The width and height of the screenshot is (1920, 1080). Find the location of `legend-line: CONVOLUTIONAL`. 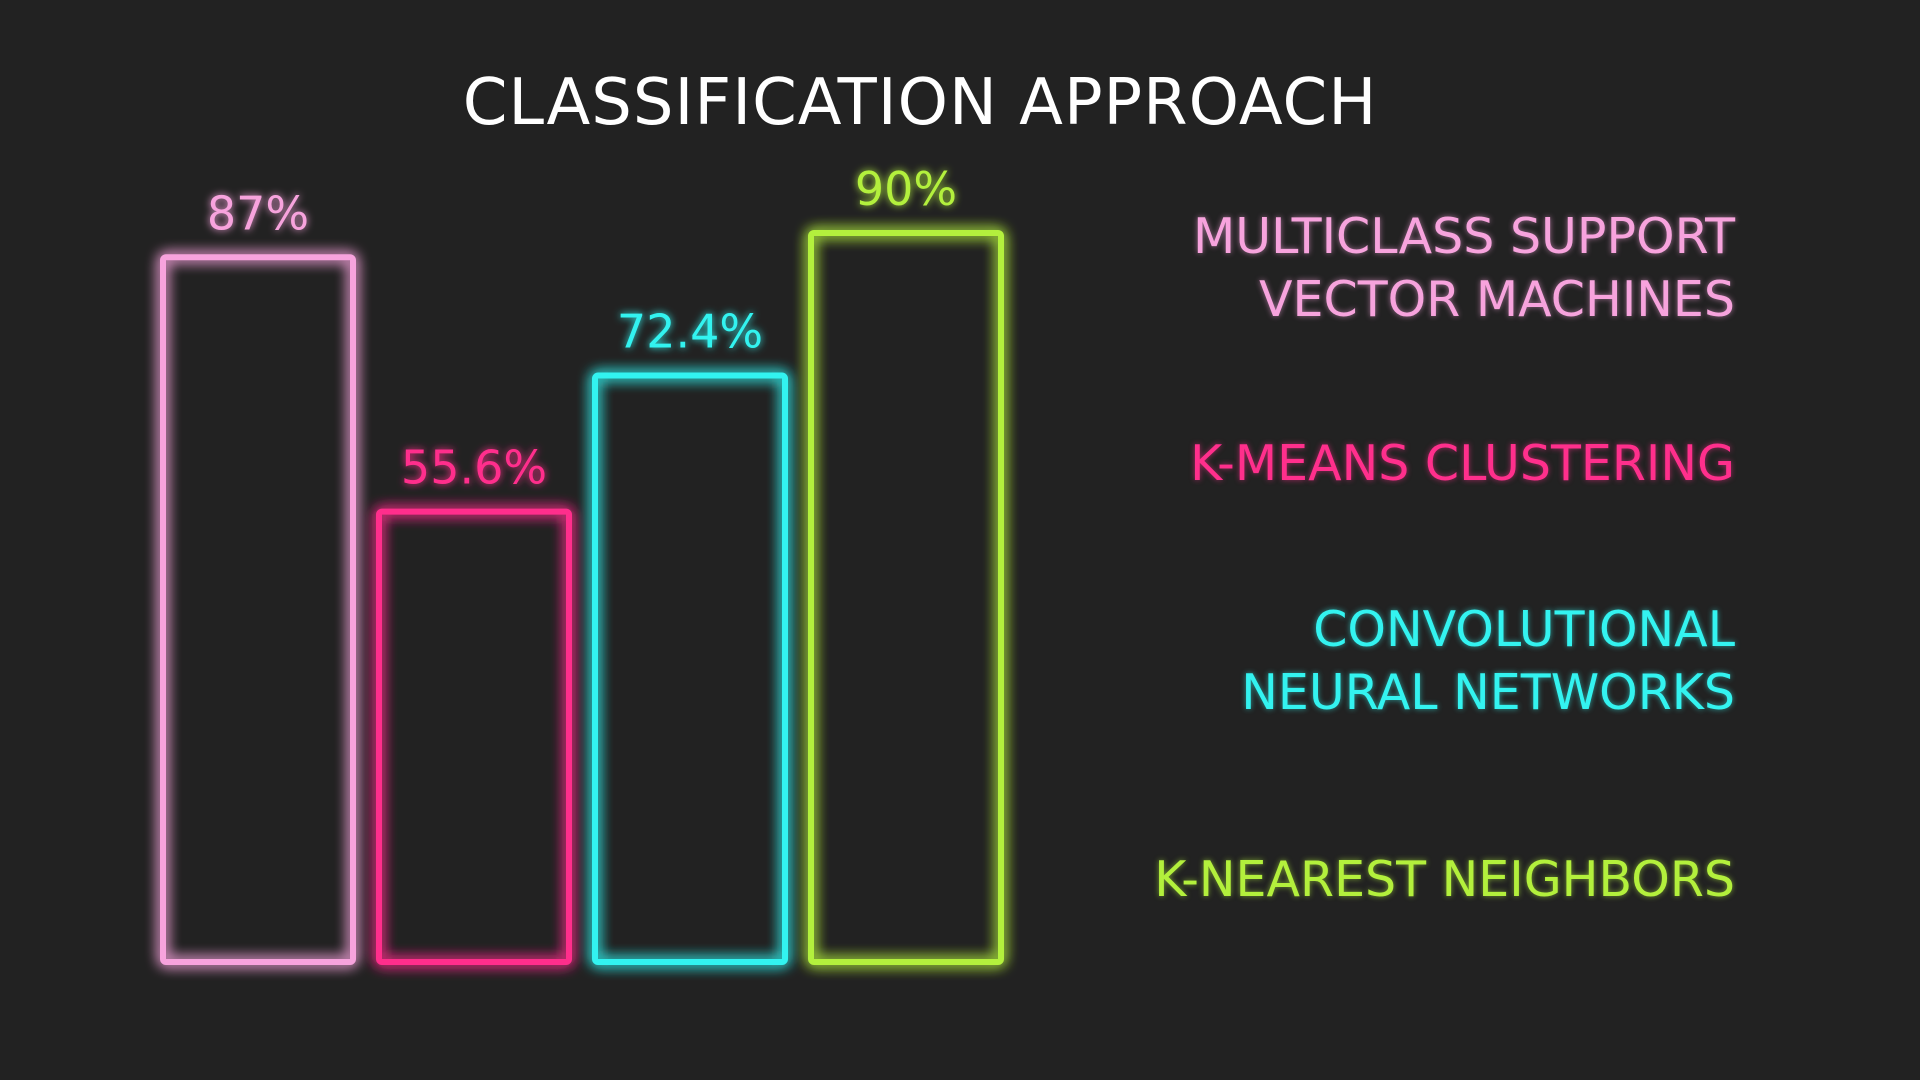

legend-line: CONVOLUTIONAL is located at coordinates (1524, 629).